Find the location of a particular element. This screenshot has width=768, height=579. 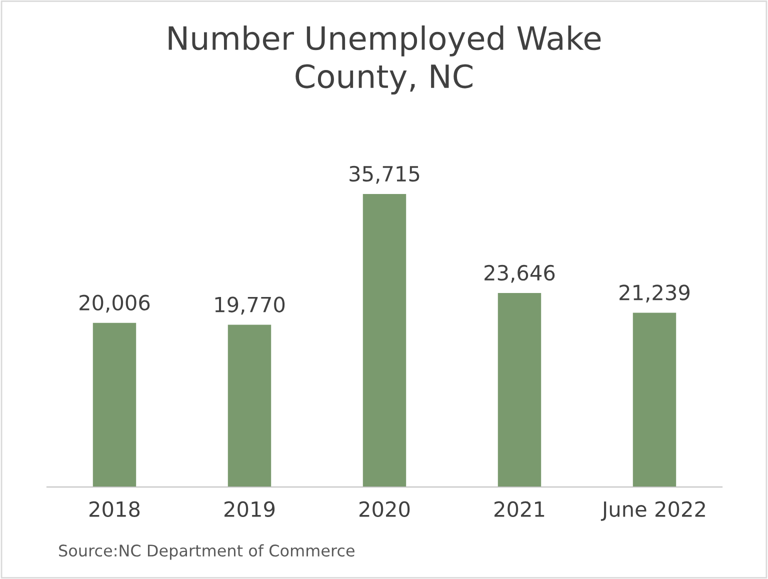

x-tick-label: 2020 is located at coordinates (385, 509).